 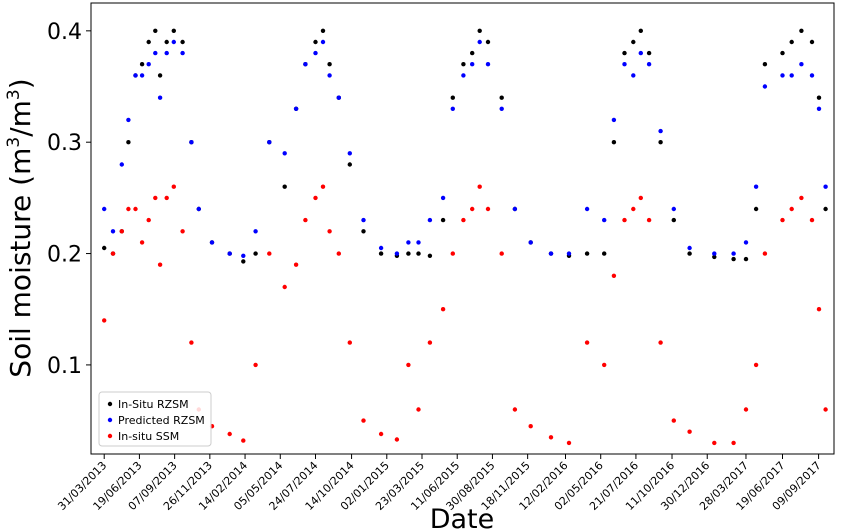 What do you see at coordinates (155, 419) in the screenshot?
I see `legend: In-Situ RZSM Predicted RZSM In-situ SSM` at bounding box center [155, 419].